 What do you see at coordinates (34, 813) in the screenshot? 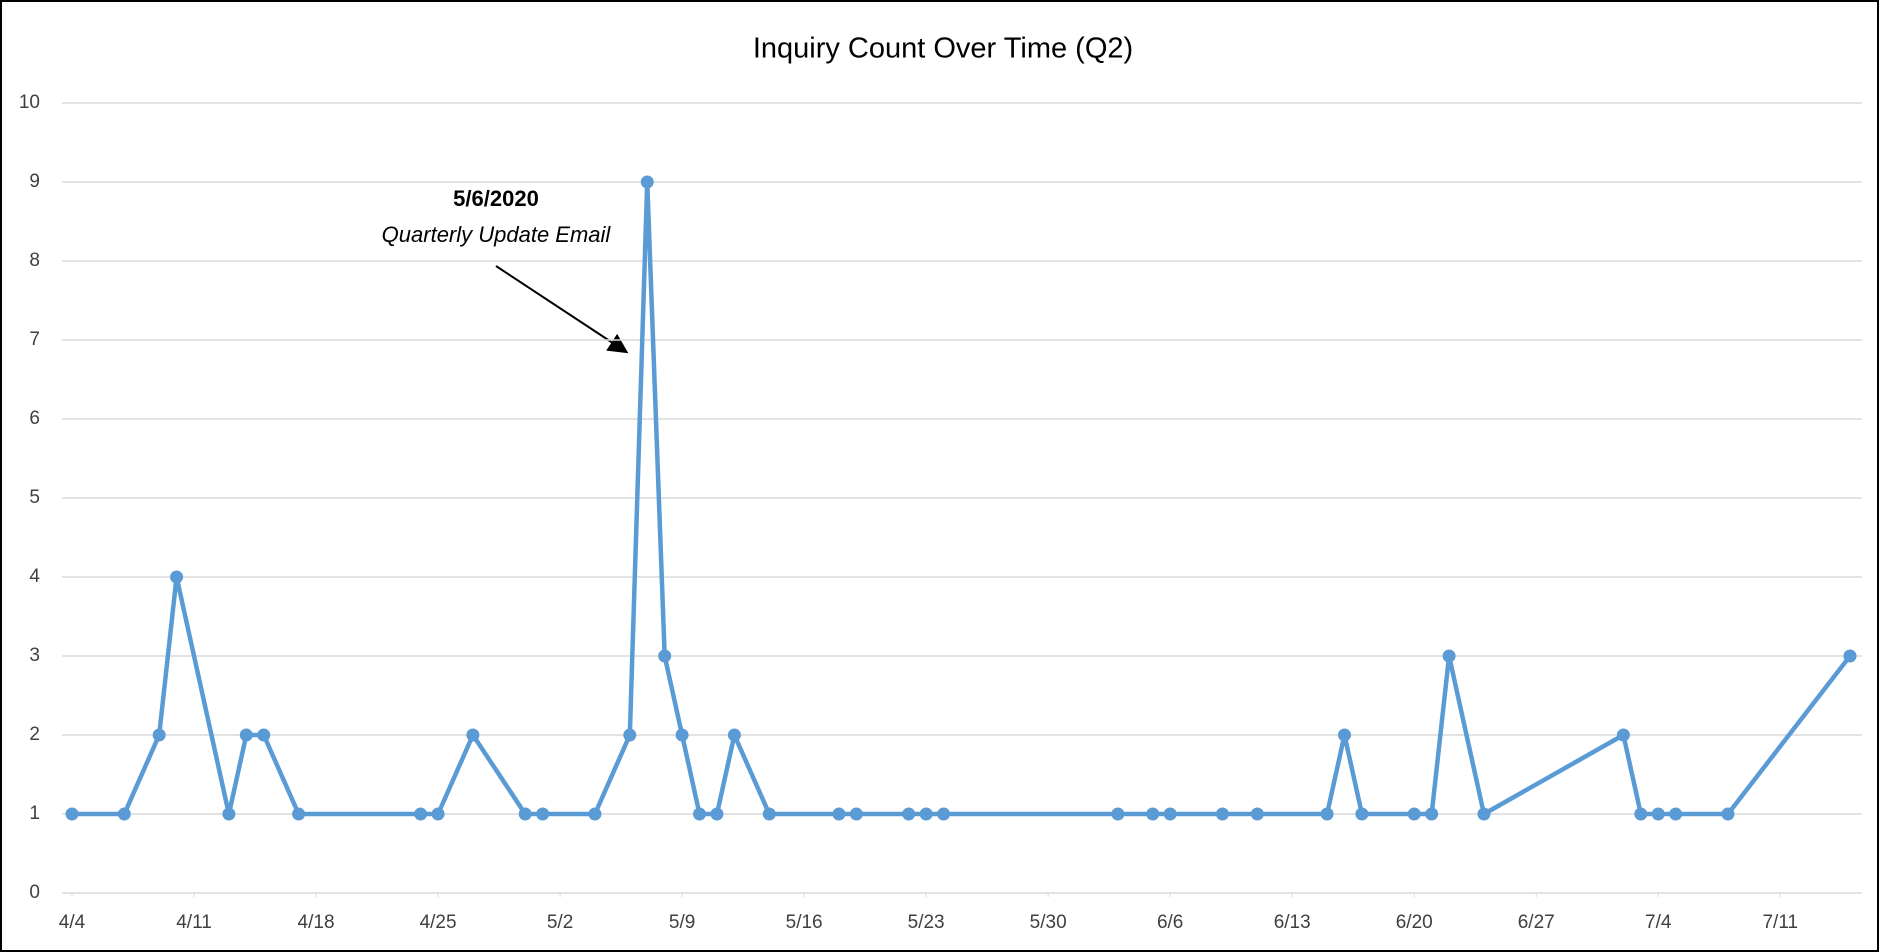
I see `y-tick-label: 1` at bounding box center [34, 813].